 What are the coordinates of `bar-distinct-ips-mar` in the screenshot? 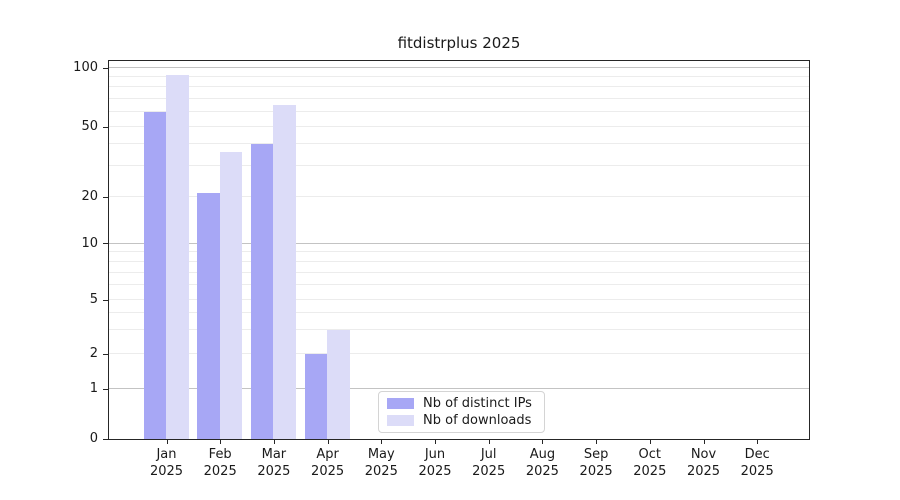 It's located at (262, 291).